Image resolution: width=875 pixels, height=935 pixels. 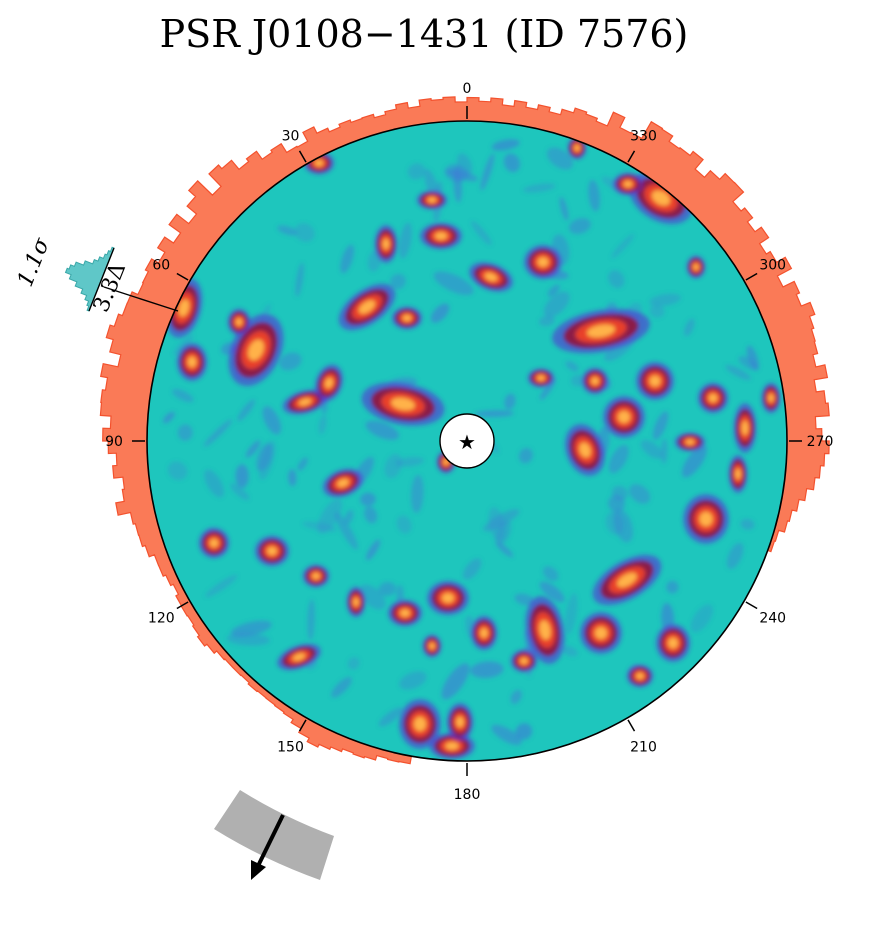 What do you see at coordinates (772, 266) in the screenshot?
I see `angle-label-300: 300` at bounding box center [772, 266].